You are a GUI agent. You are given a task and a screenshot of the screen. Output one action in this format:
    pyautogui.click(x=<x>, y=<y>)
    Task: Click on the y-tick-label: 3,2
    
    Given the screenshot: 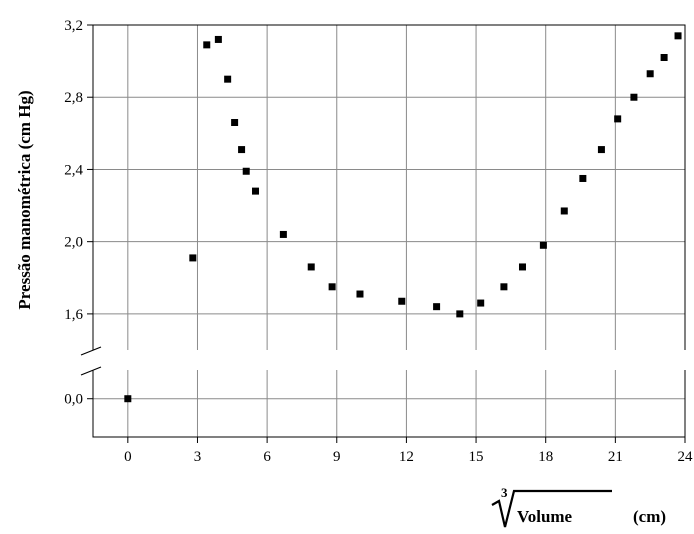 What is the action you would take?
    pyautogui.click(x=73, y=26)
    